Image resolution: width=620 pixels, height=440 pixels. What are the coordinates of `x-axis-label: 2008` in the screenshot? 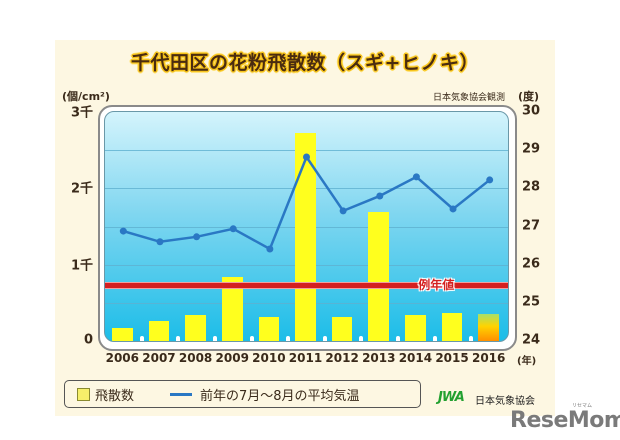 It's located at (195, 358).